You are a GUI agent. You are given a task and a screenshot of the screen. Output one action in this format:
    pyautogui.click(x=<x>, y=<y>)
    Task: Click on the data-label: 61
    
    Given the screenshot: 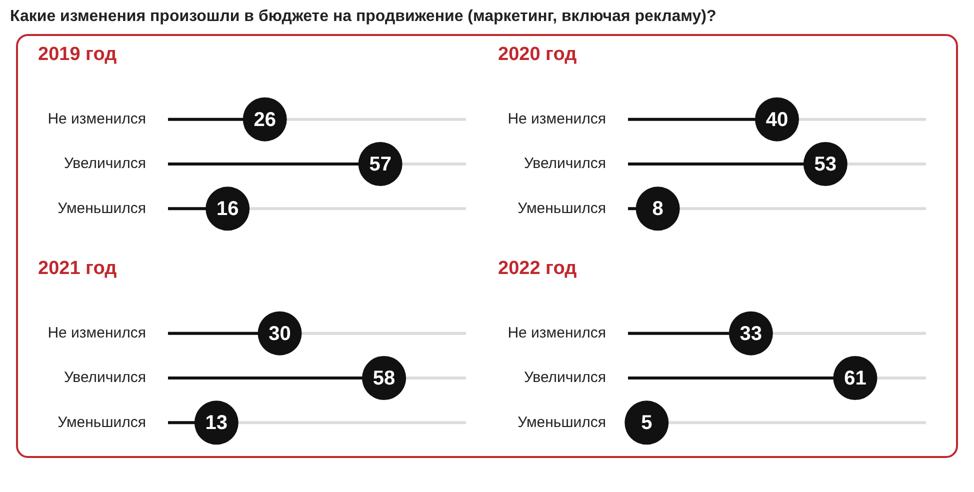 What is the action you would take?
    pyautogui.click(x=855, y=379)
    